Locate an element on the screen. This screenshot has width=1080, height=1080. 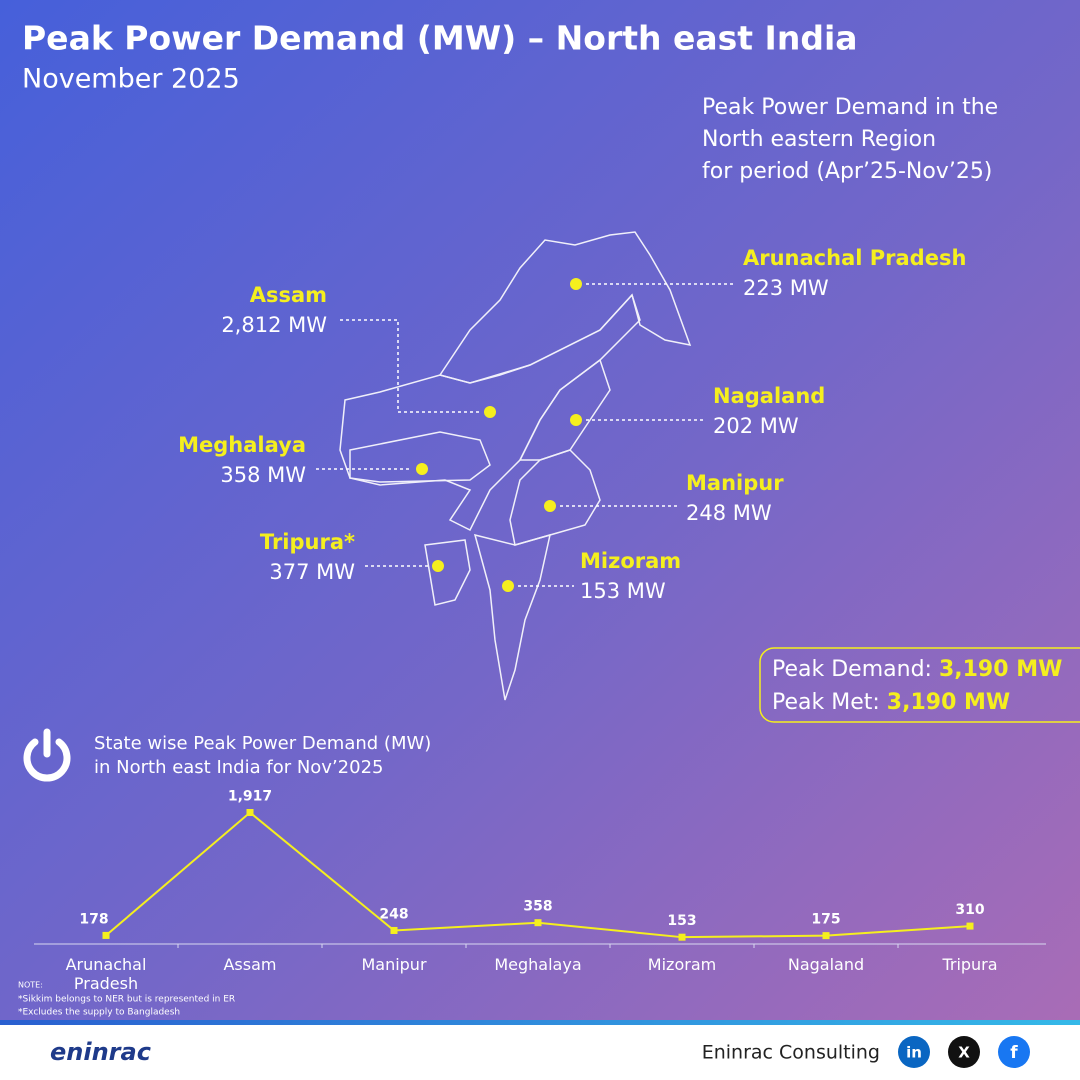
x-tick-label: Arunachal Pradesh is located at coordinates (106, 974).